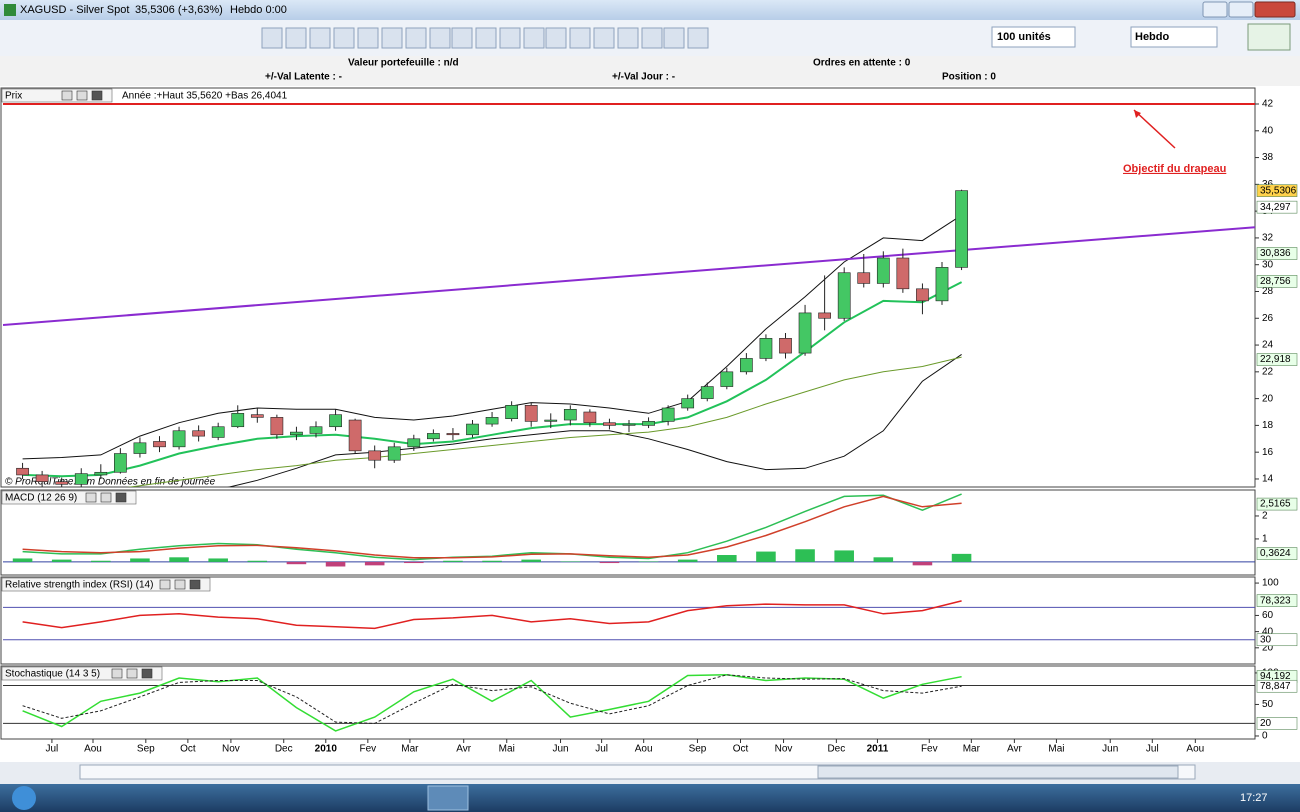 This screenshot has height=812, width=1300. Describe the element at coordinates (448, 798) in the screenshot. I see `active-app` at that location.